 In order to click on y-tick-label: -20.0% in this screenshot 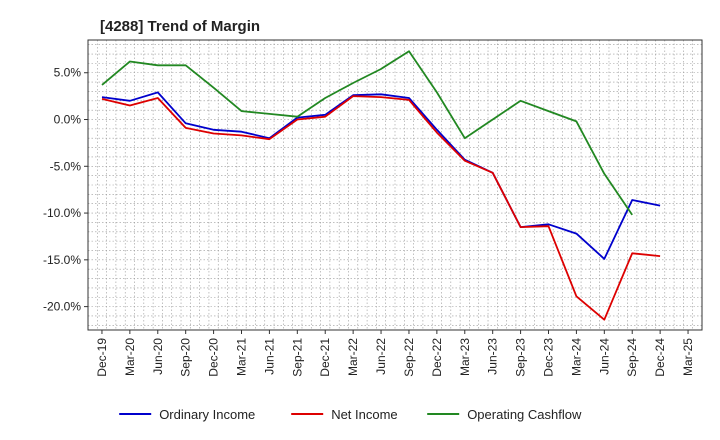, I will do `click(62, 307)`.